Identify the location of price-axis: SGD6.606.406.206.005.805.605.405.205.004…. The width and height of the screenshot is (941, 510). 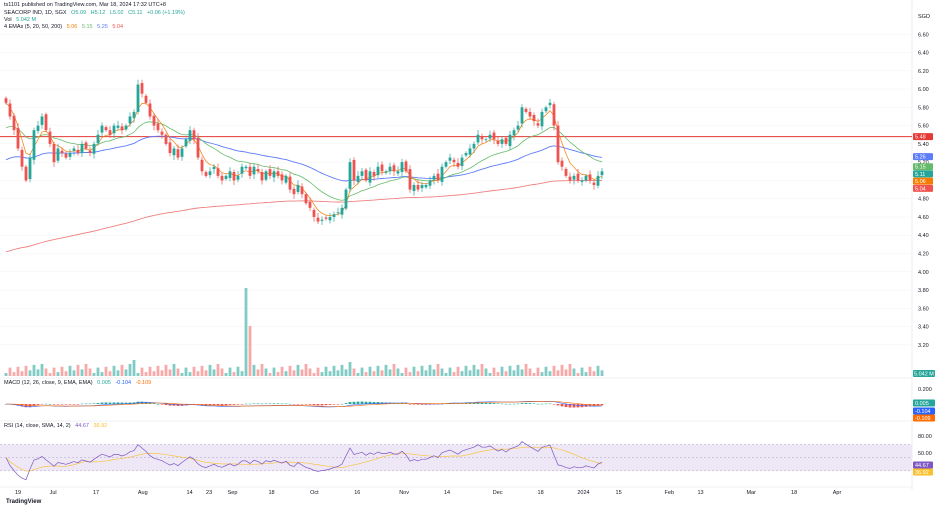
(924, 245).